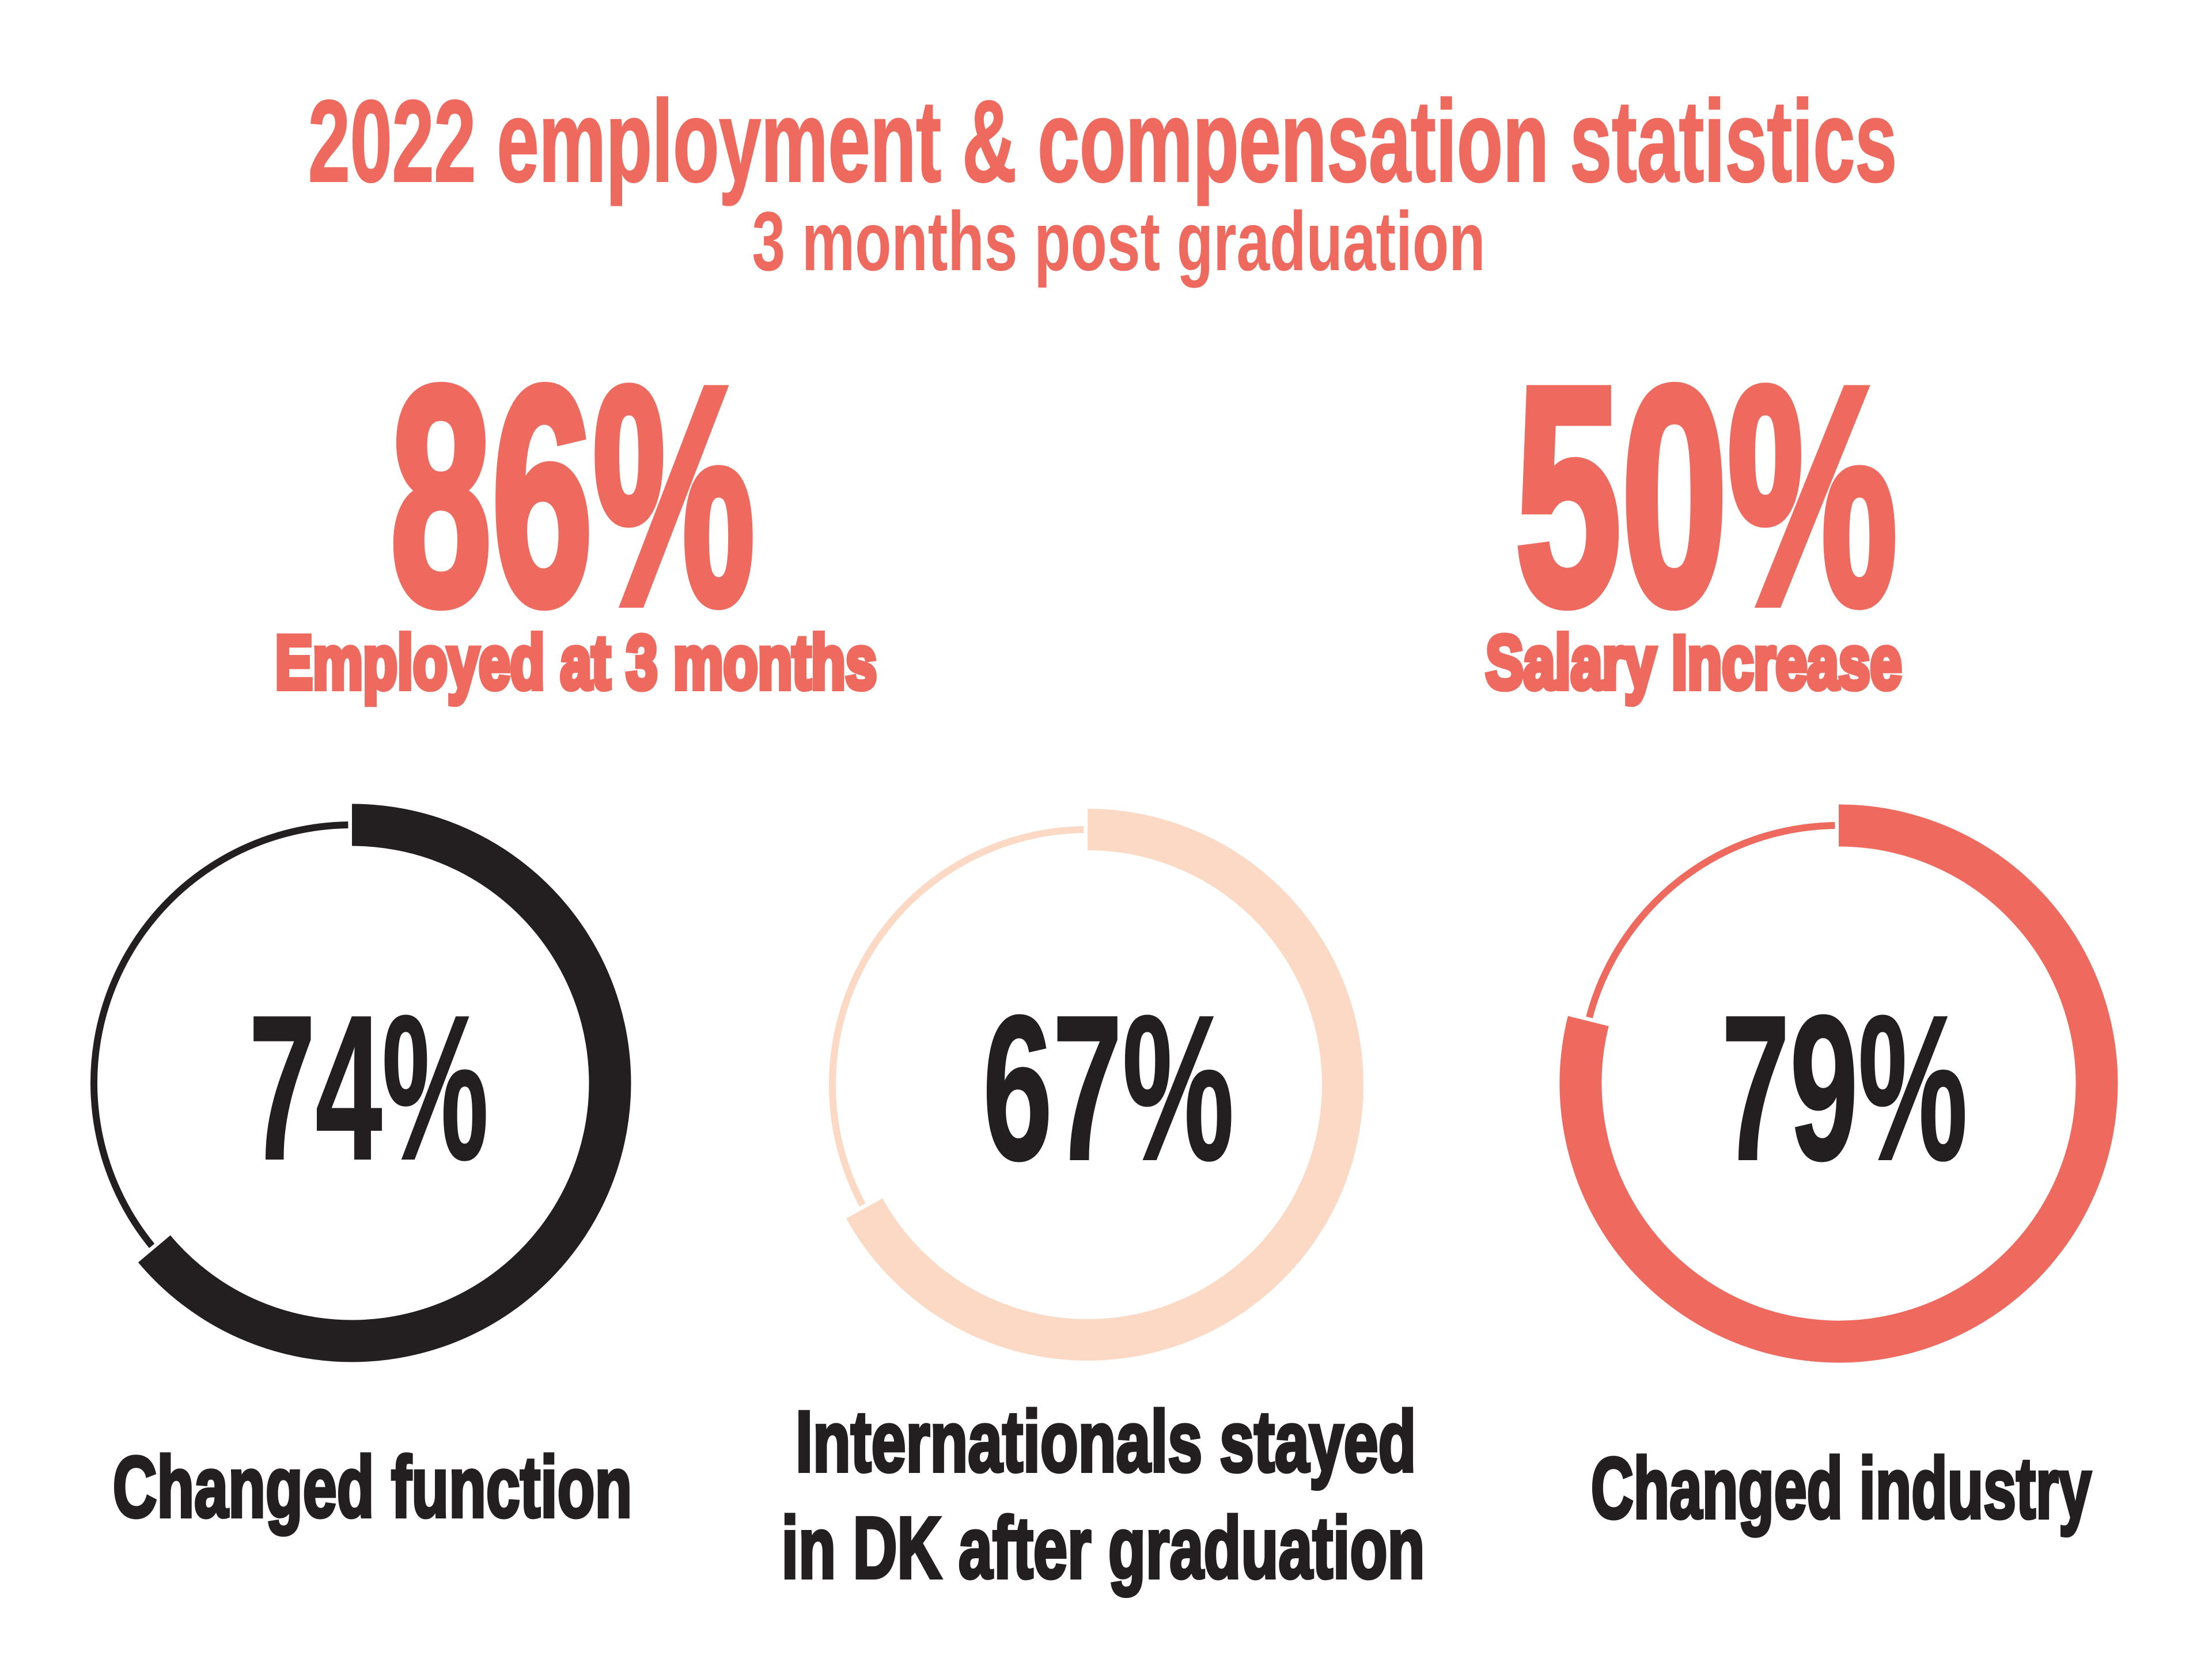 The height and width of the screenshot is (1659, 2212). I want to click on svg-text: 86%, so click(572, 496).